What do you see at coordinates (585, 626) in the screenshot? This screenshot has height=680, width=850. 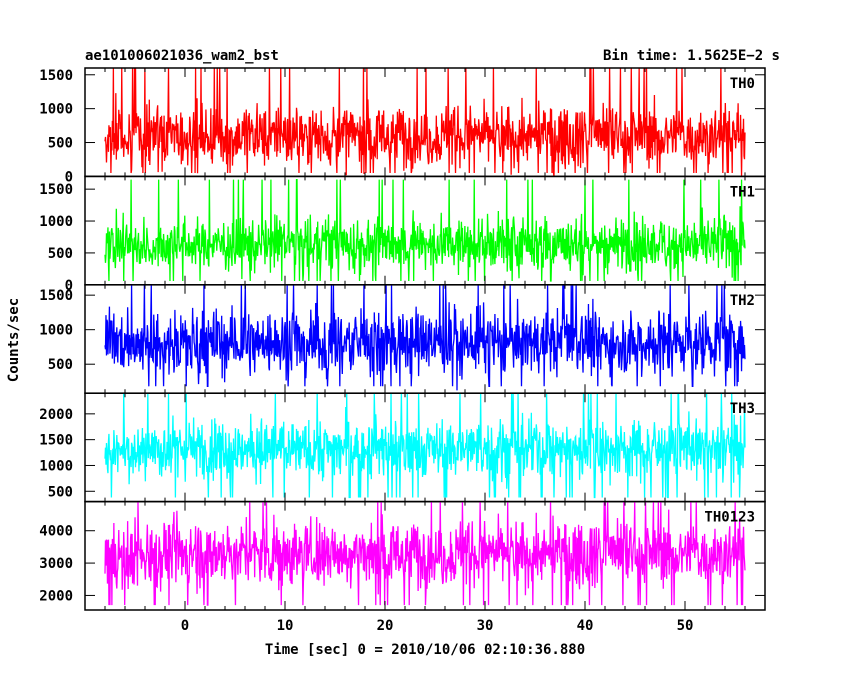 I see `x-tick-label: 40` at bounding box center [585, 626].